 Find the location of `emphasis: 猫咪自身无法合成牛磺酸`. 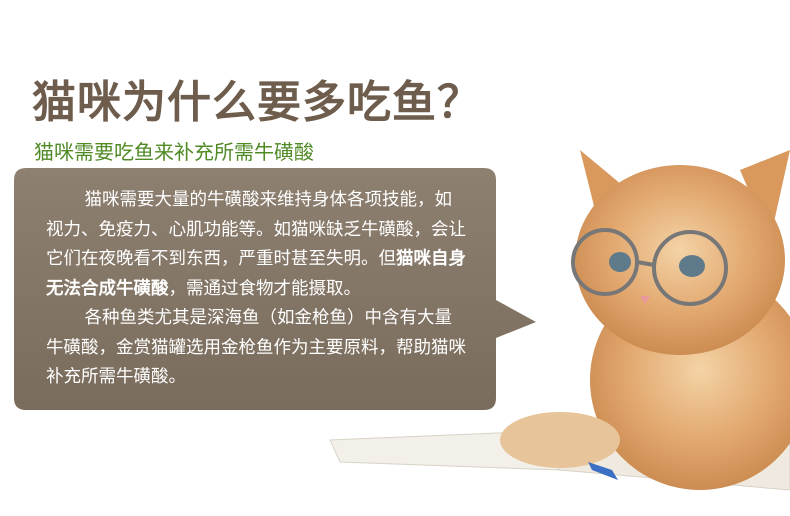

emphasis: 猫咪自身无法合成牛磺酸 is located at coordinates (256, 274).